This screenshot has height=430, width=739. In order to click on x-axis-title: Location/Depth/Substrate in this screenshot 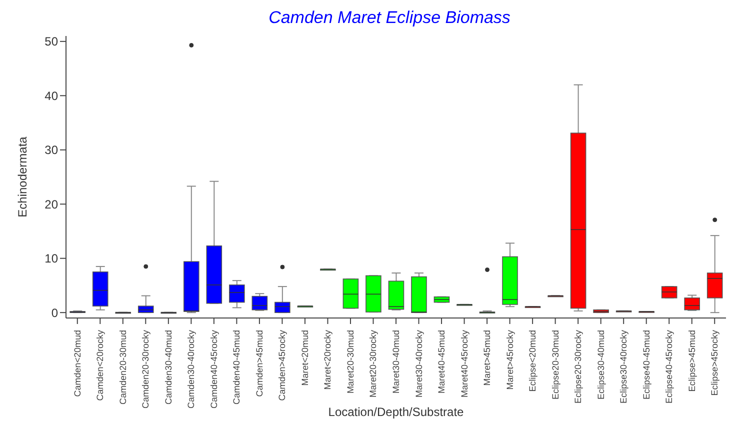, I will do `click(396, 412)`.